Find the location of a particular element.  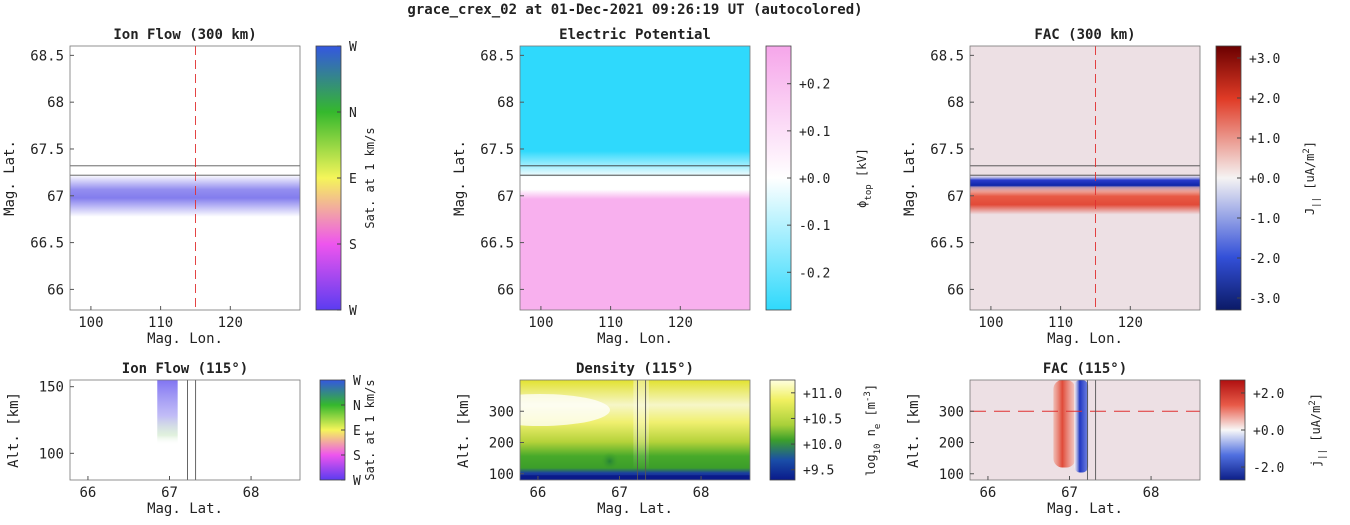

colorbar-tick-label: +10.0 is located at coordinates (822, 445).